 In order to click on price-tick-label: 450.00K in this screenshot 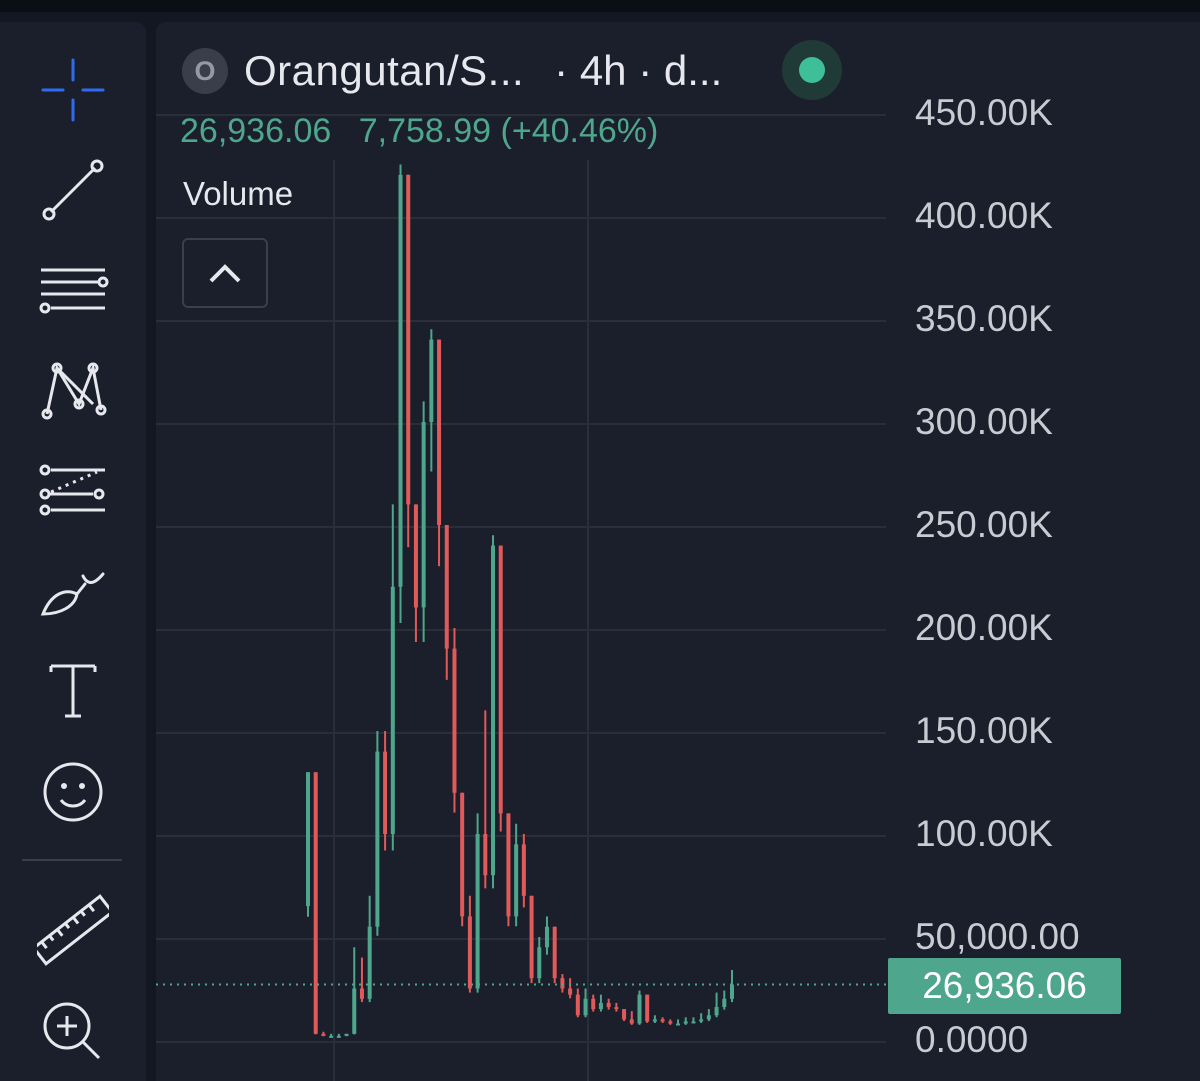, I will do `click(984, 112)`.